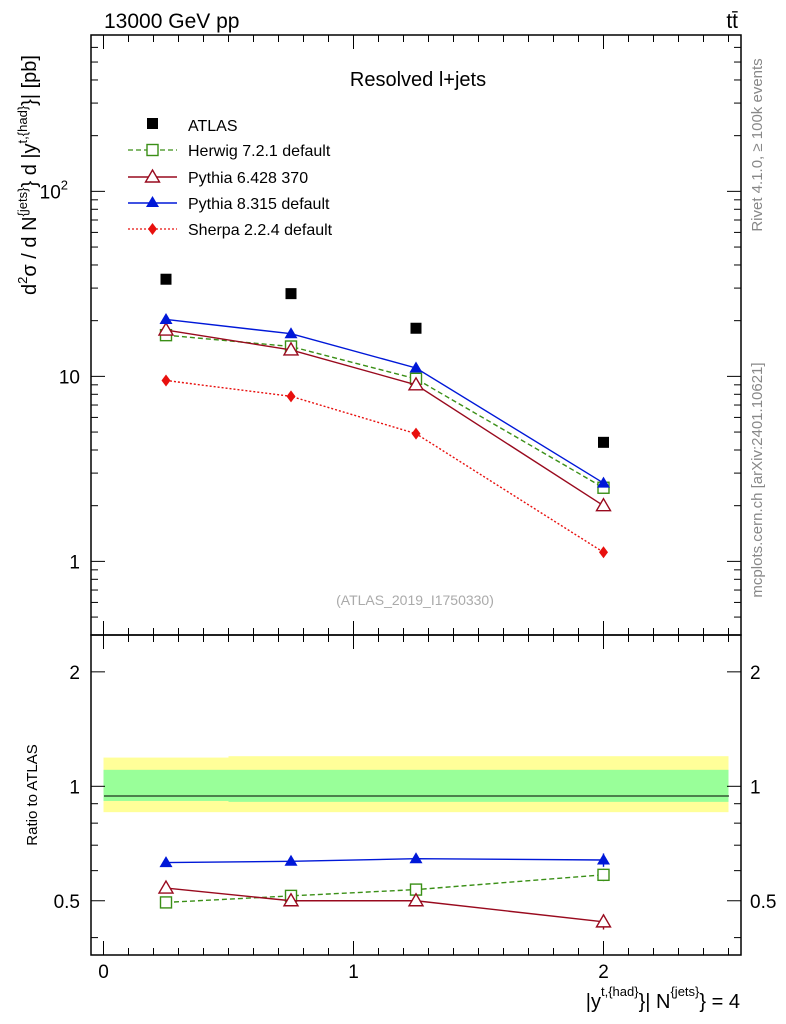  I want to click on main-ytick-label: 1, so click(74, 562).